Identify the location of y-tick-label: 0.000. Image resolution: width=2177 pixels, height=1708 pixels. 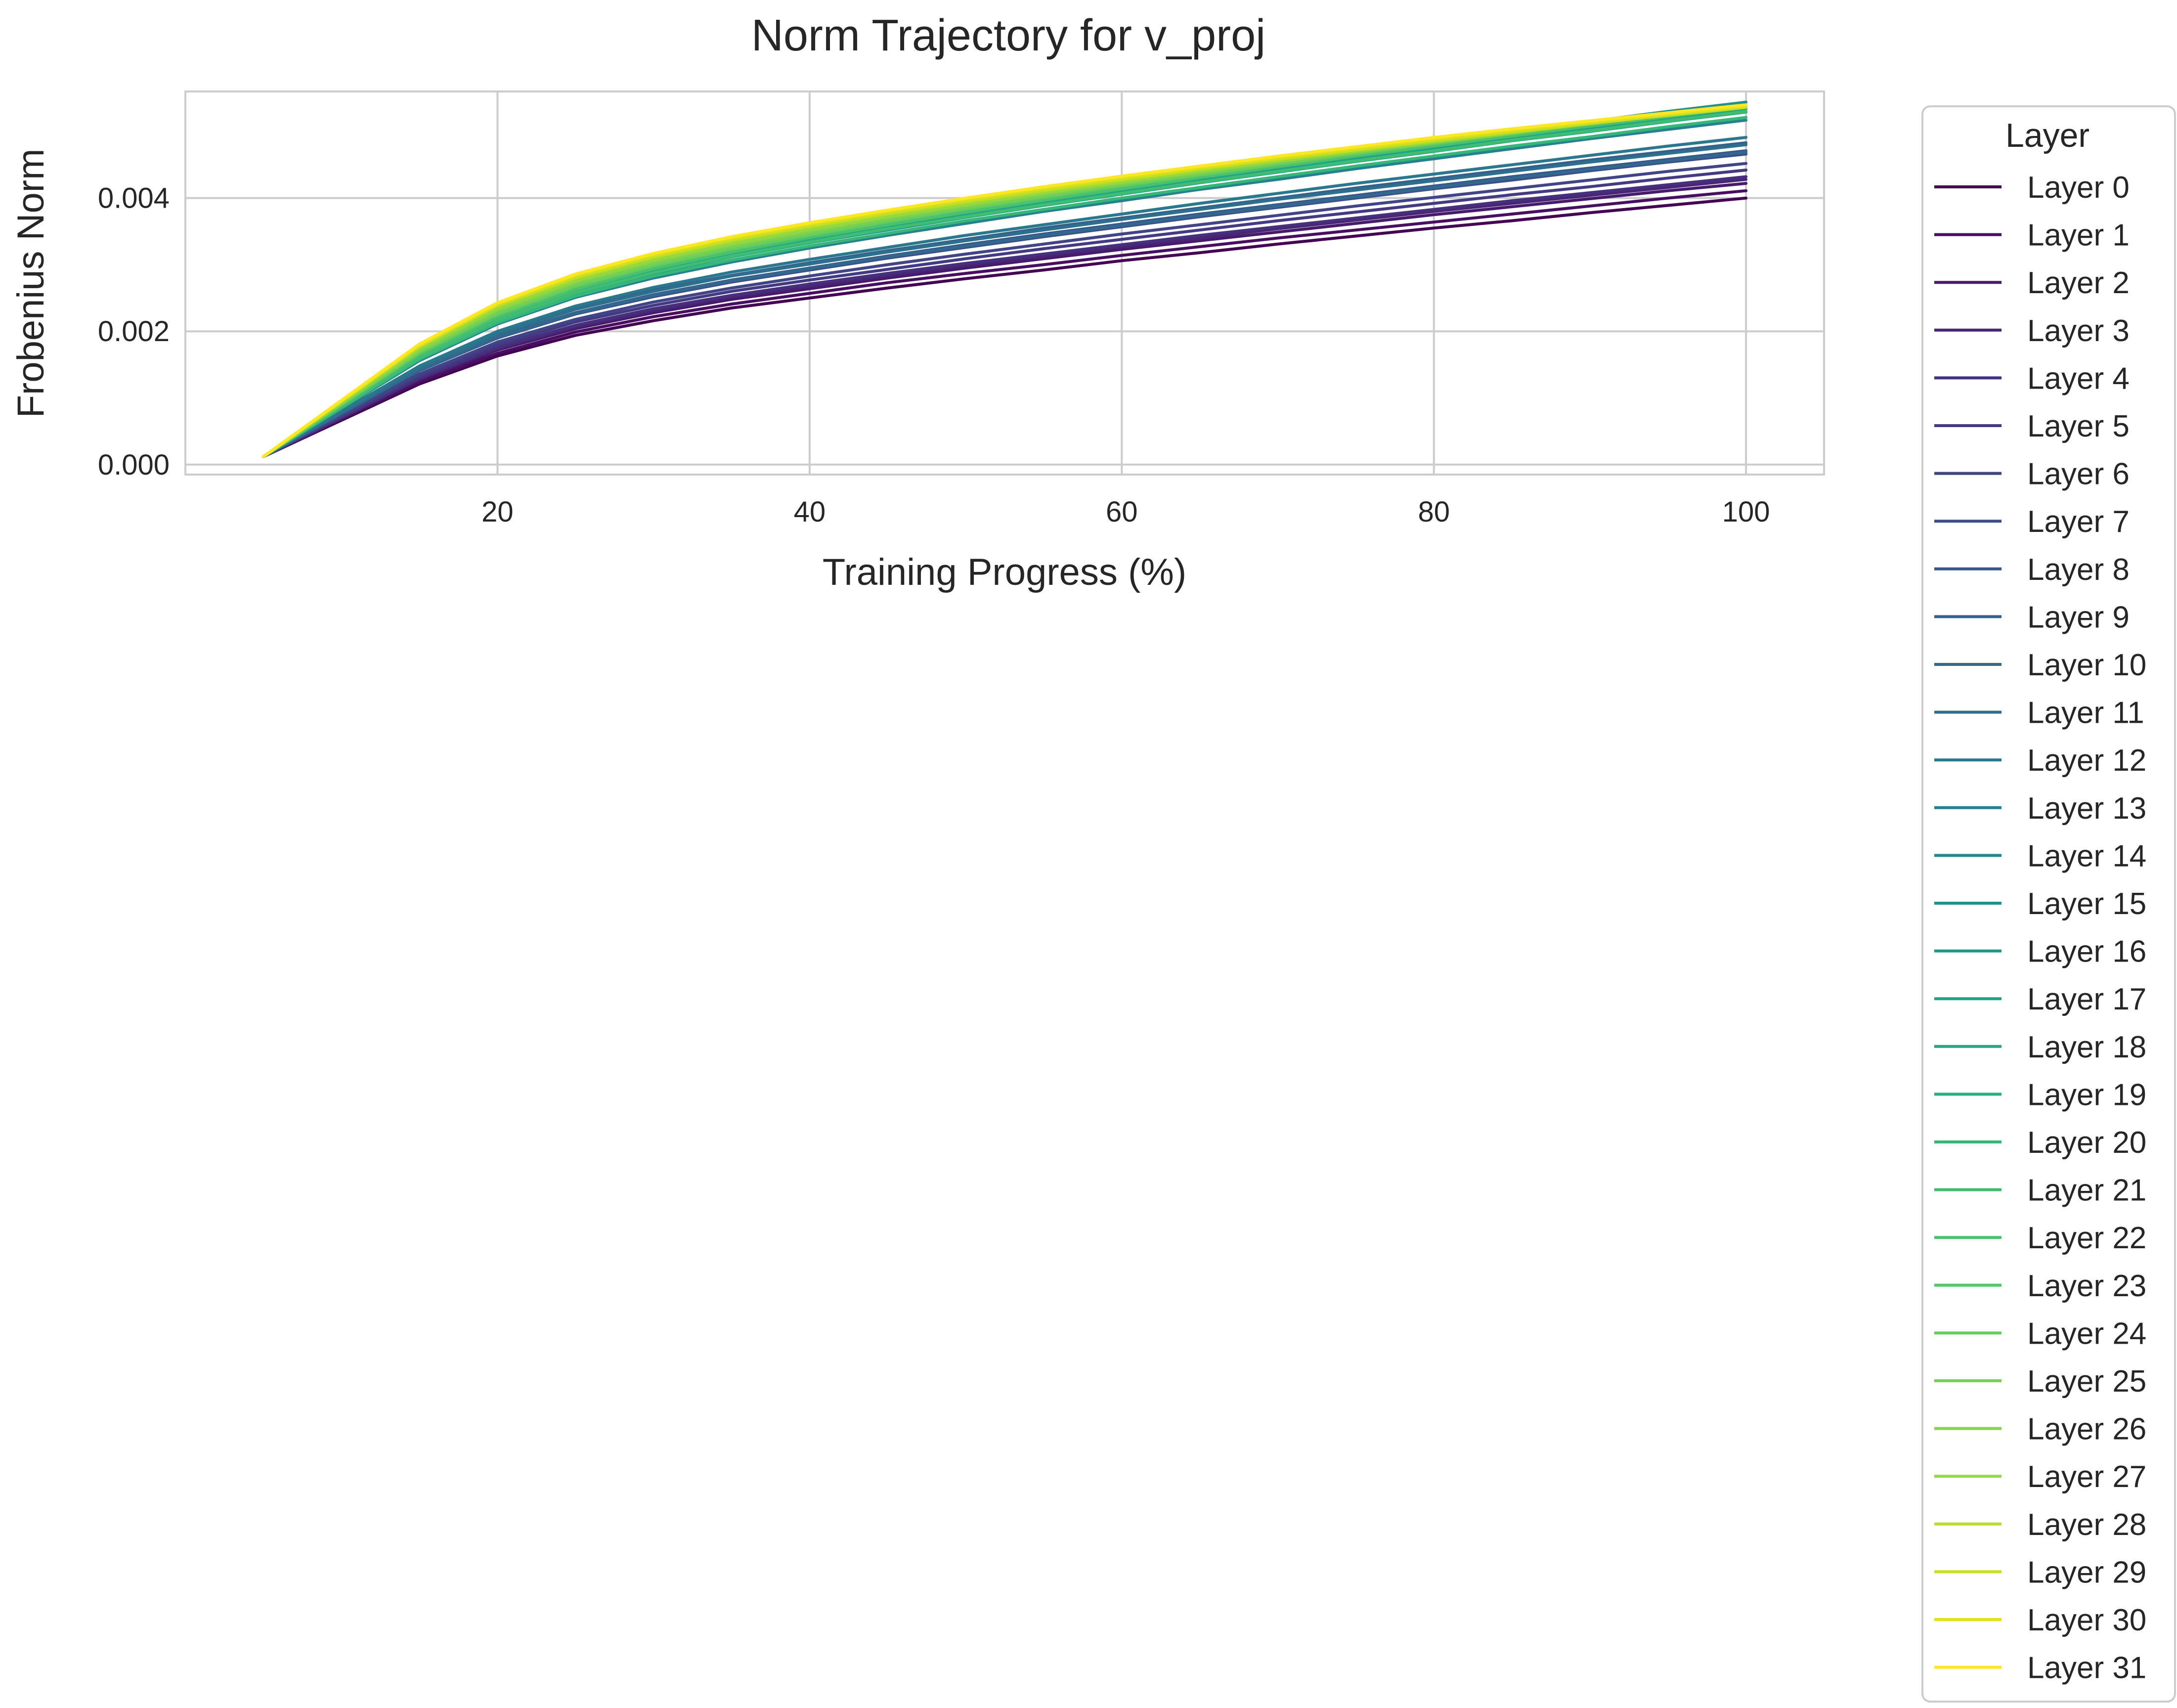
(134, 465).